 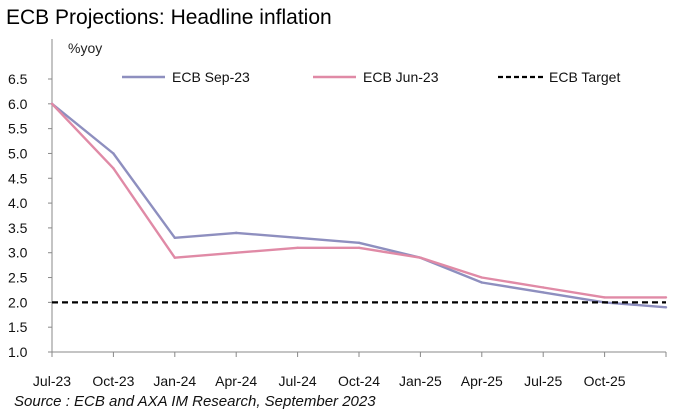 I want to click on x-tick-label: Oct-24, so click(x=359, y=381).